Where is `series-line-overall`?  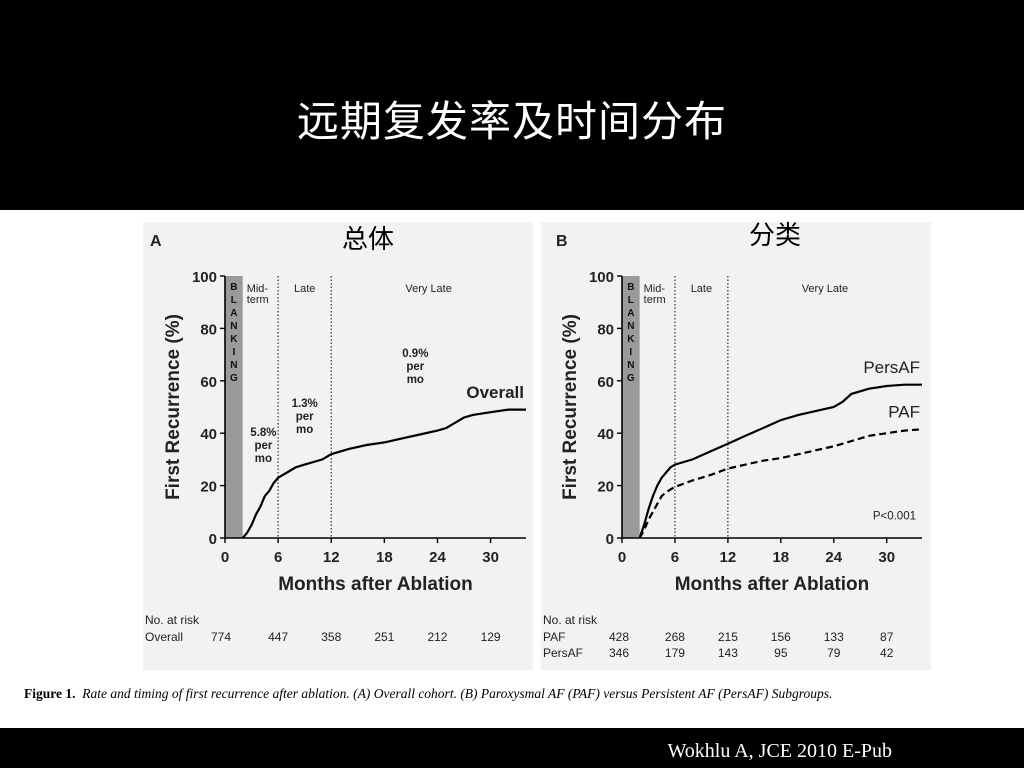 series-line-overall is located at coordinates (383, 473).